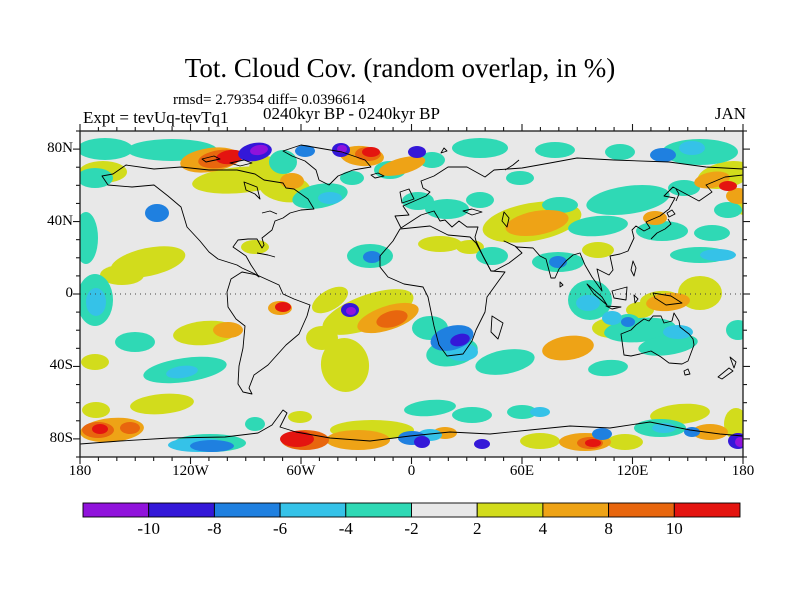 This screenshot has width=800, height=600. I want to click on lat-axis-label: 0, so click(69, 293).